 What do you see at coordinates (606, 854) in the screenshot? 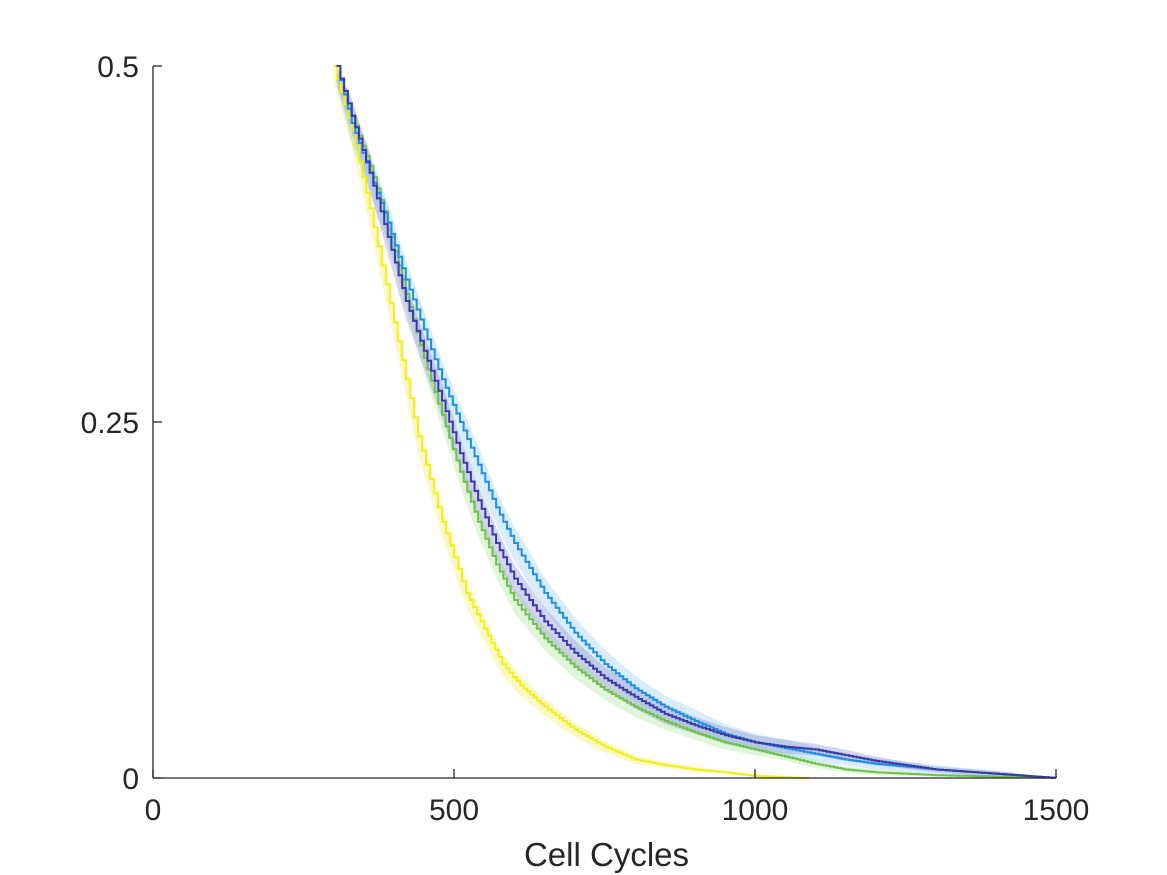
I see `x-axis-label: Cell Cycles` at bounding box center [606, 854].